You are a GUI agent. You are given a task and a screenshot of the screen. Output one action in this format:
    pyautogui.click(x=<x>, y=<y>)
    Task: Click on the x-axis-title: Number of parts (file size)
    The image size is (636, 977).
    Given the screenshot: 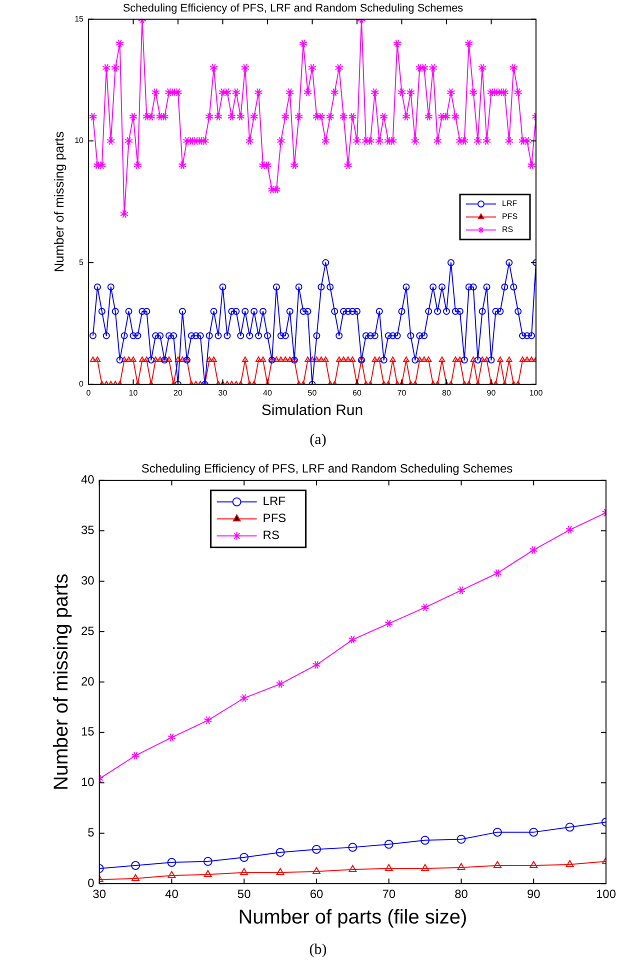 What is the action you would take?
    pyautogui.click(x=353, y=917)
    